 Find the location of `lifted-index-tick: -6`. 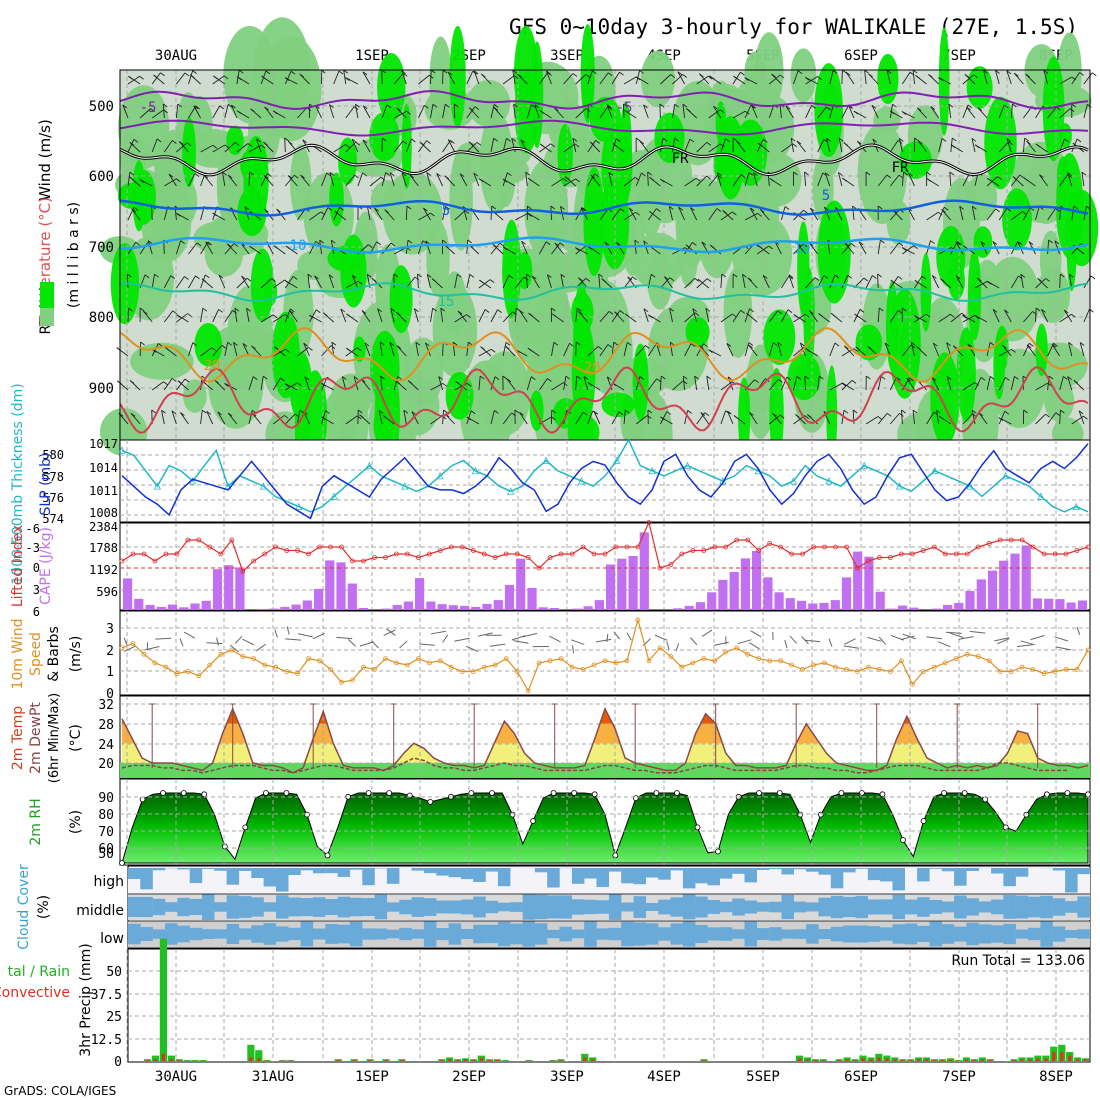

lifted-index-tick: -6 is located at coordinates (33, 529).